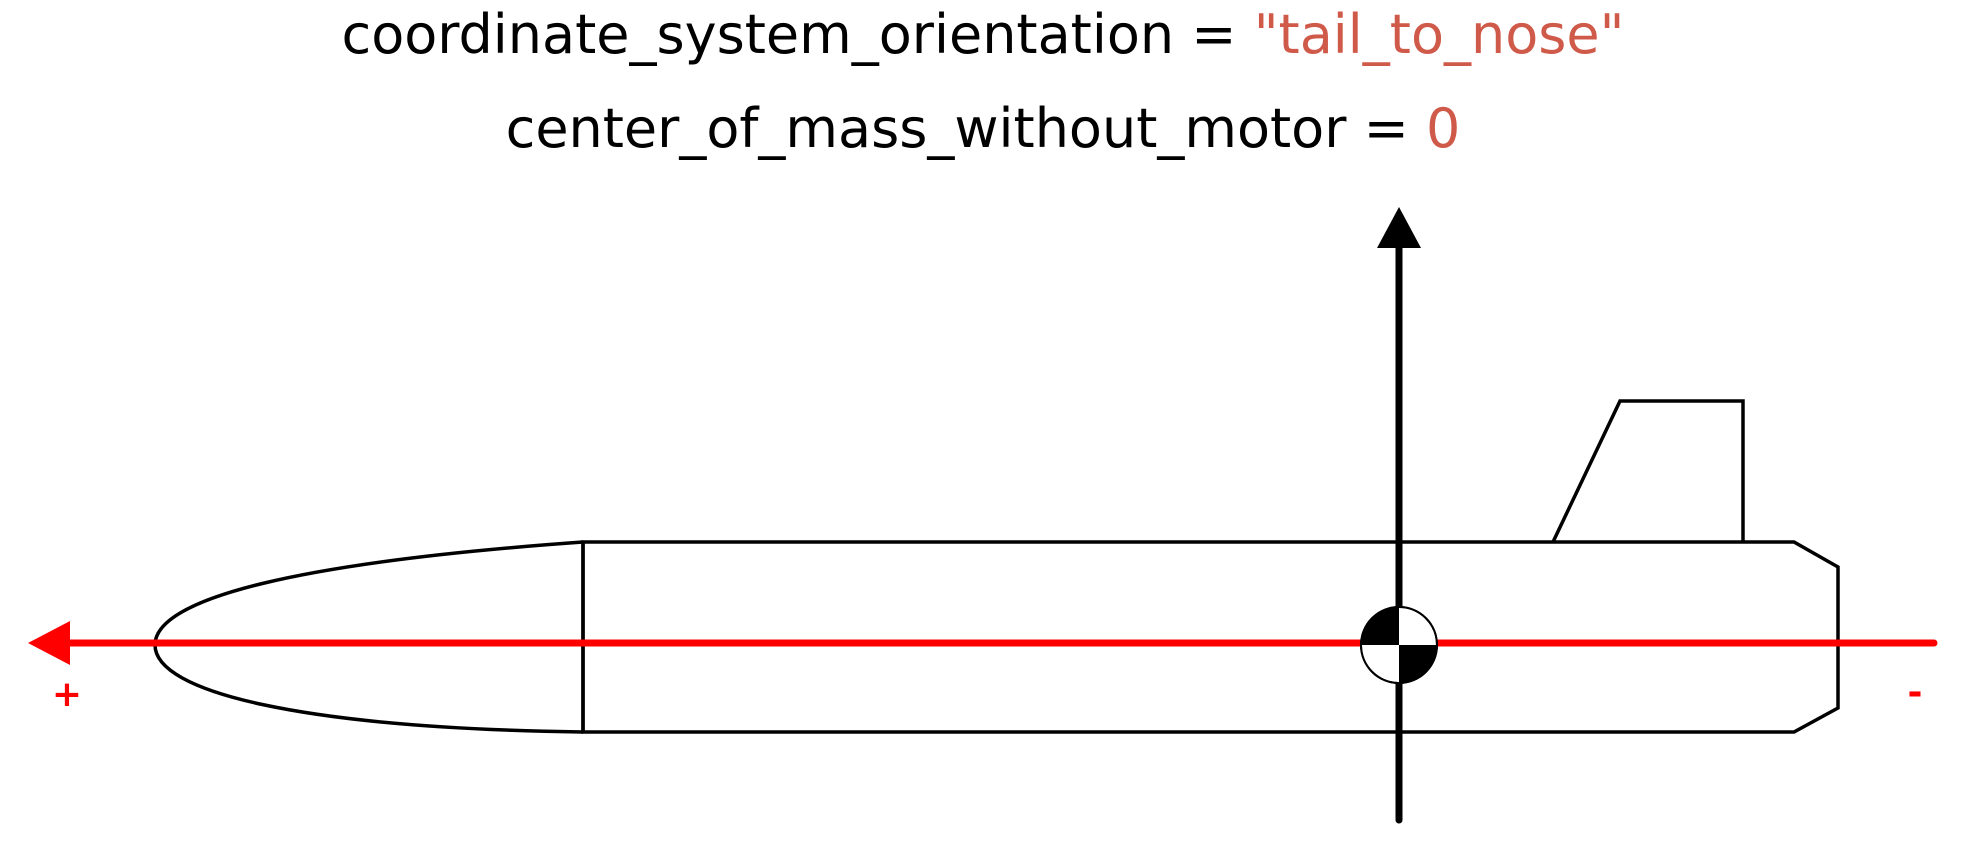 The image size is (1966, 868). I want to click on center-of-mass-equals-sign: =, so click(1386, 128).